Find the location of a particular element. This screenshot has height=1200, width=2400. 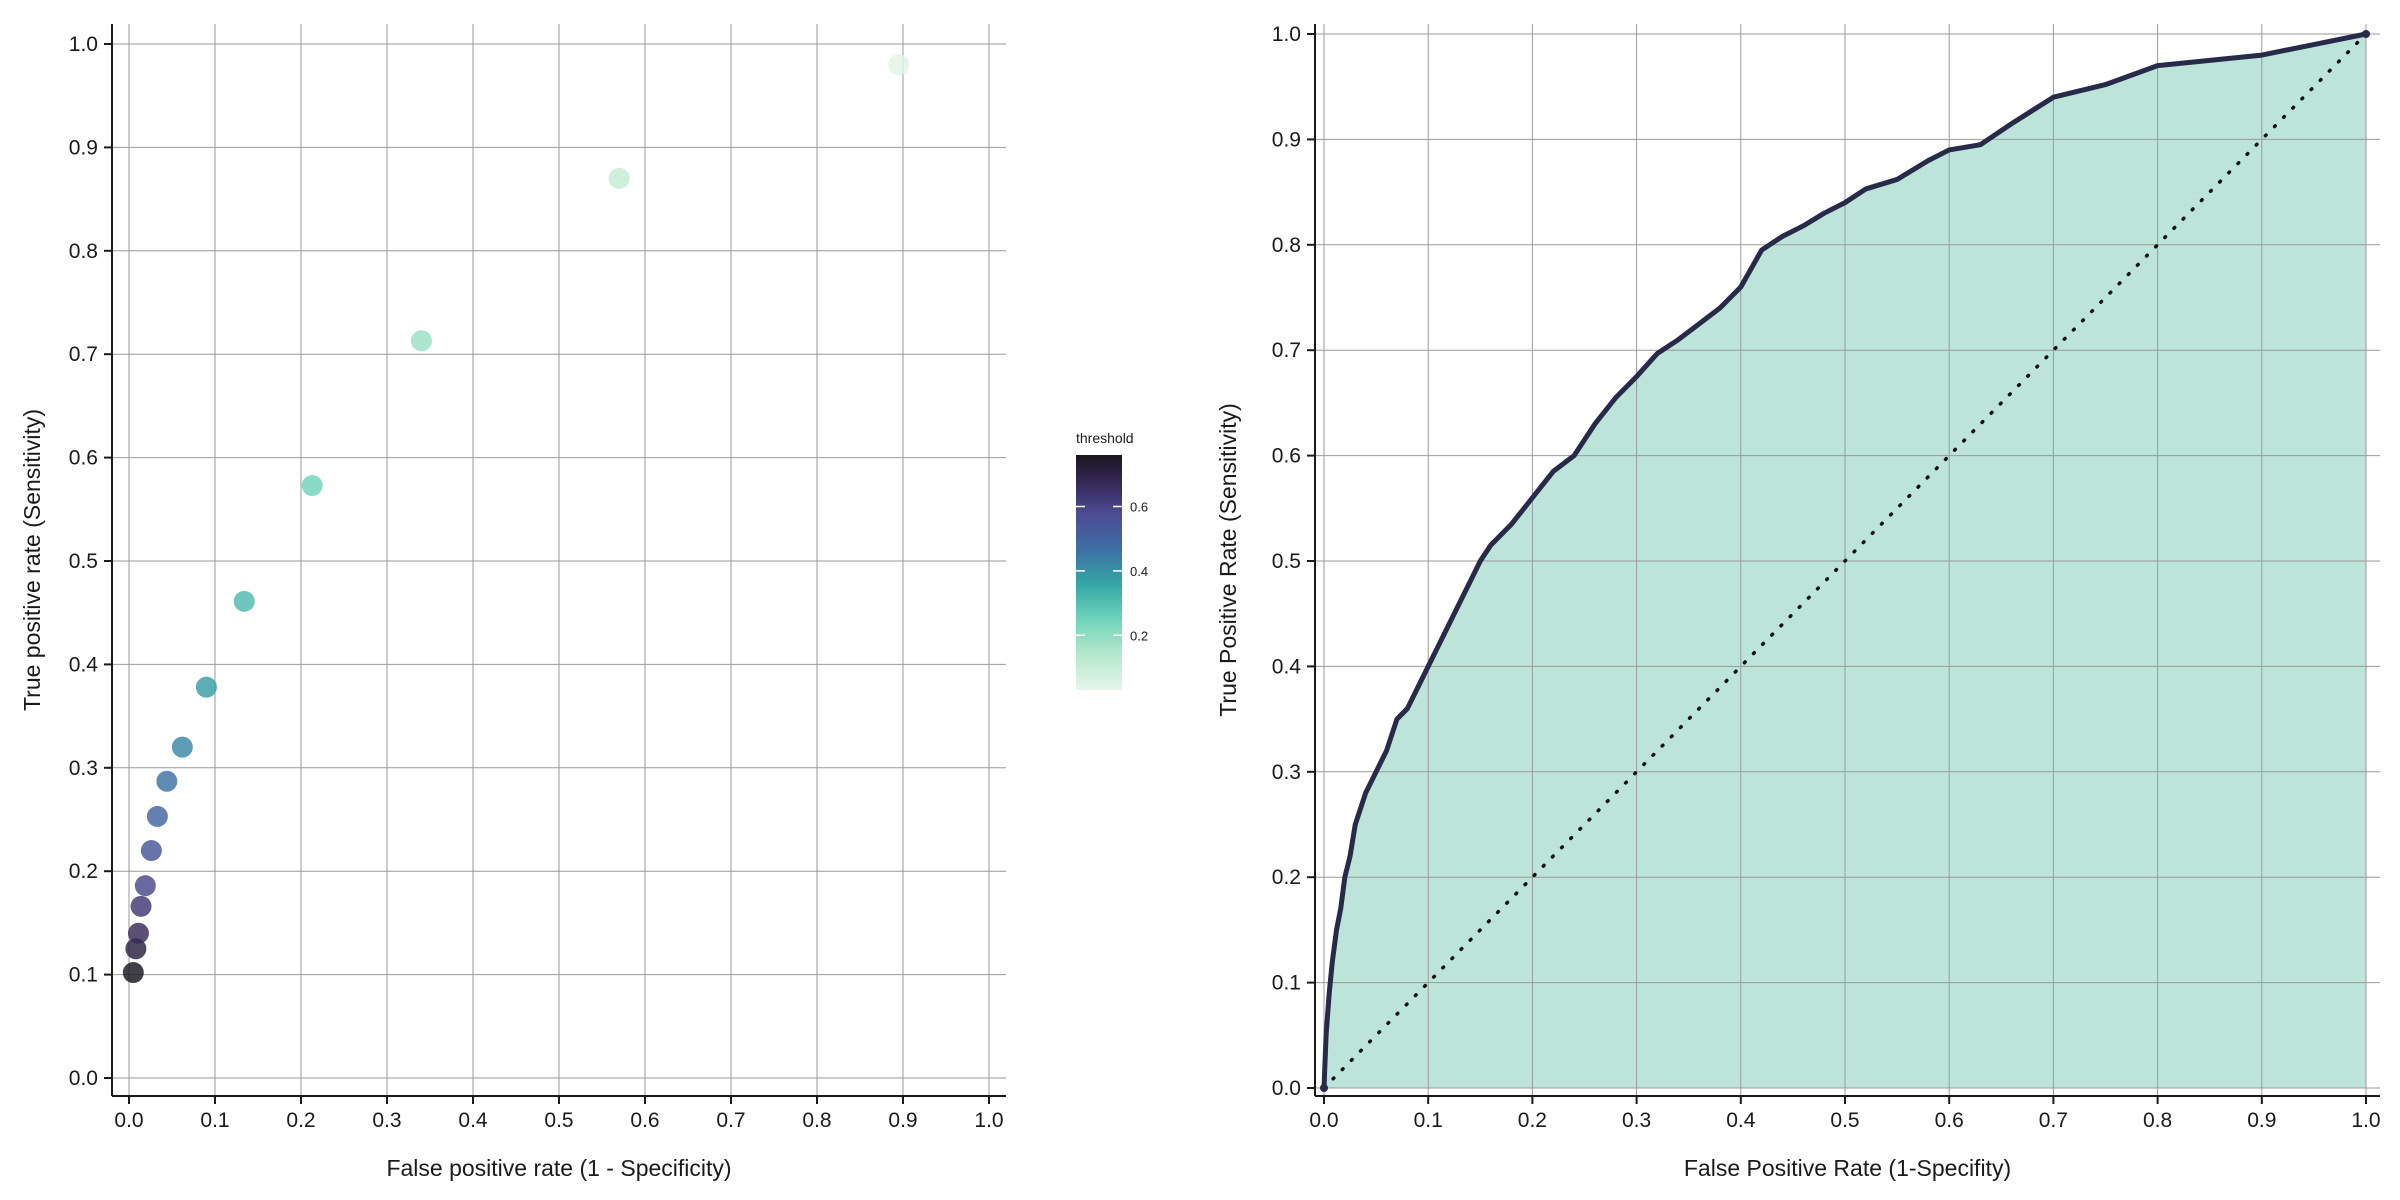

threshold-legend: threshold 0.2 0.4 0.6 is located at coordinates (1112, 560).